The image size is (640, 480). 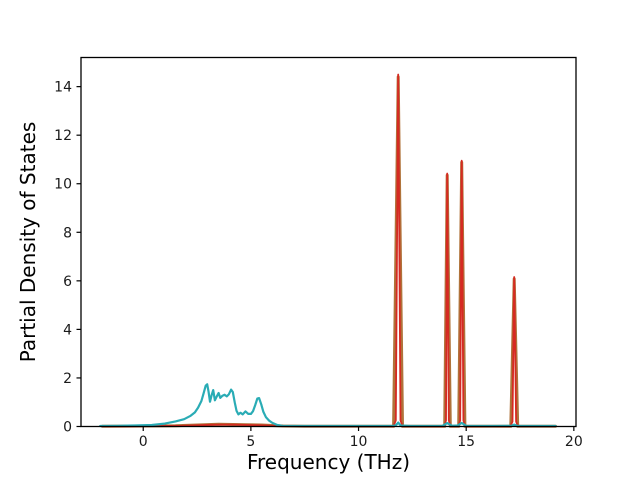 I want to click on y-tick-label-0: 0, so click(x=67, y=428).